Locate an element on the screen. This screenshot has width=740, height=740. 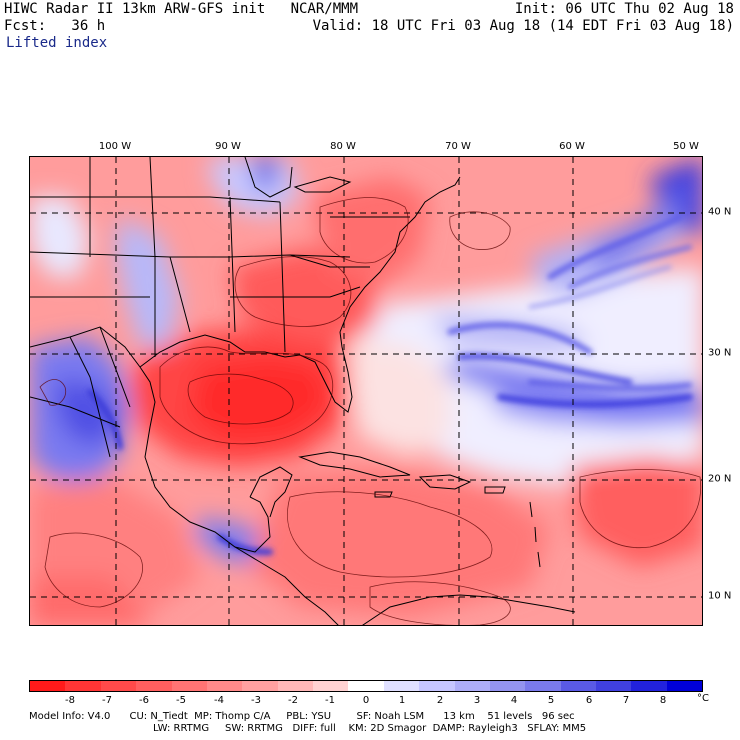
colorbar-tick: -6 is located at coordinates (144, 700).